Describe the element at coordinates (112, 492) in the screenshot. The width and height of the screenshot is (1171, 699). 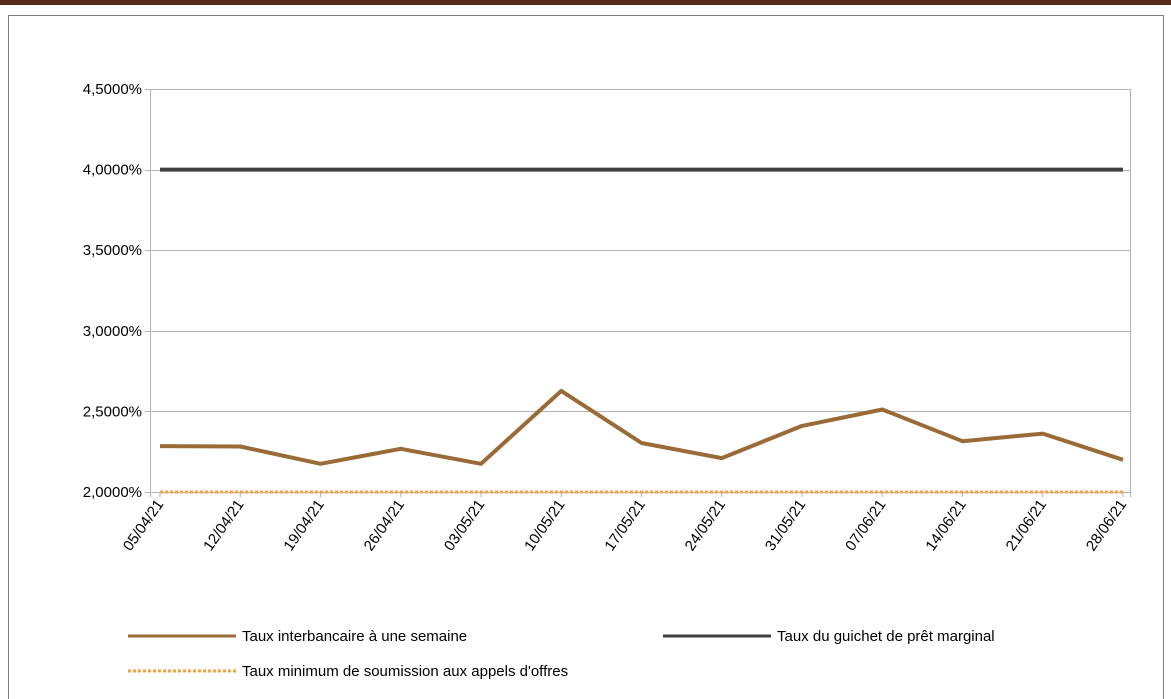
I see `y-tick-label: 2,0000%` at that location.